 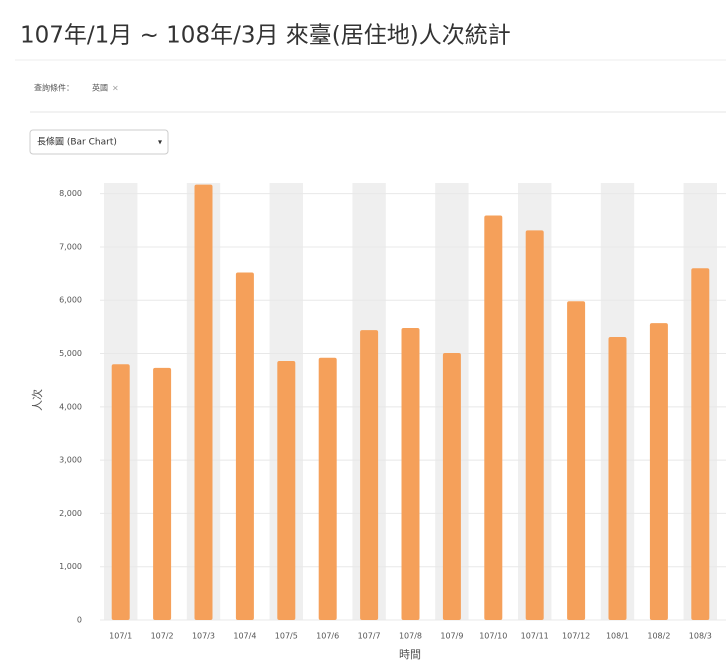 I want to click on x-axis-label: 時間, so click(x=410, y=654).